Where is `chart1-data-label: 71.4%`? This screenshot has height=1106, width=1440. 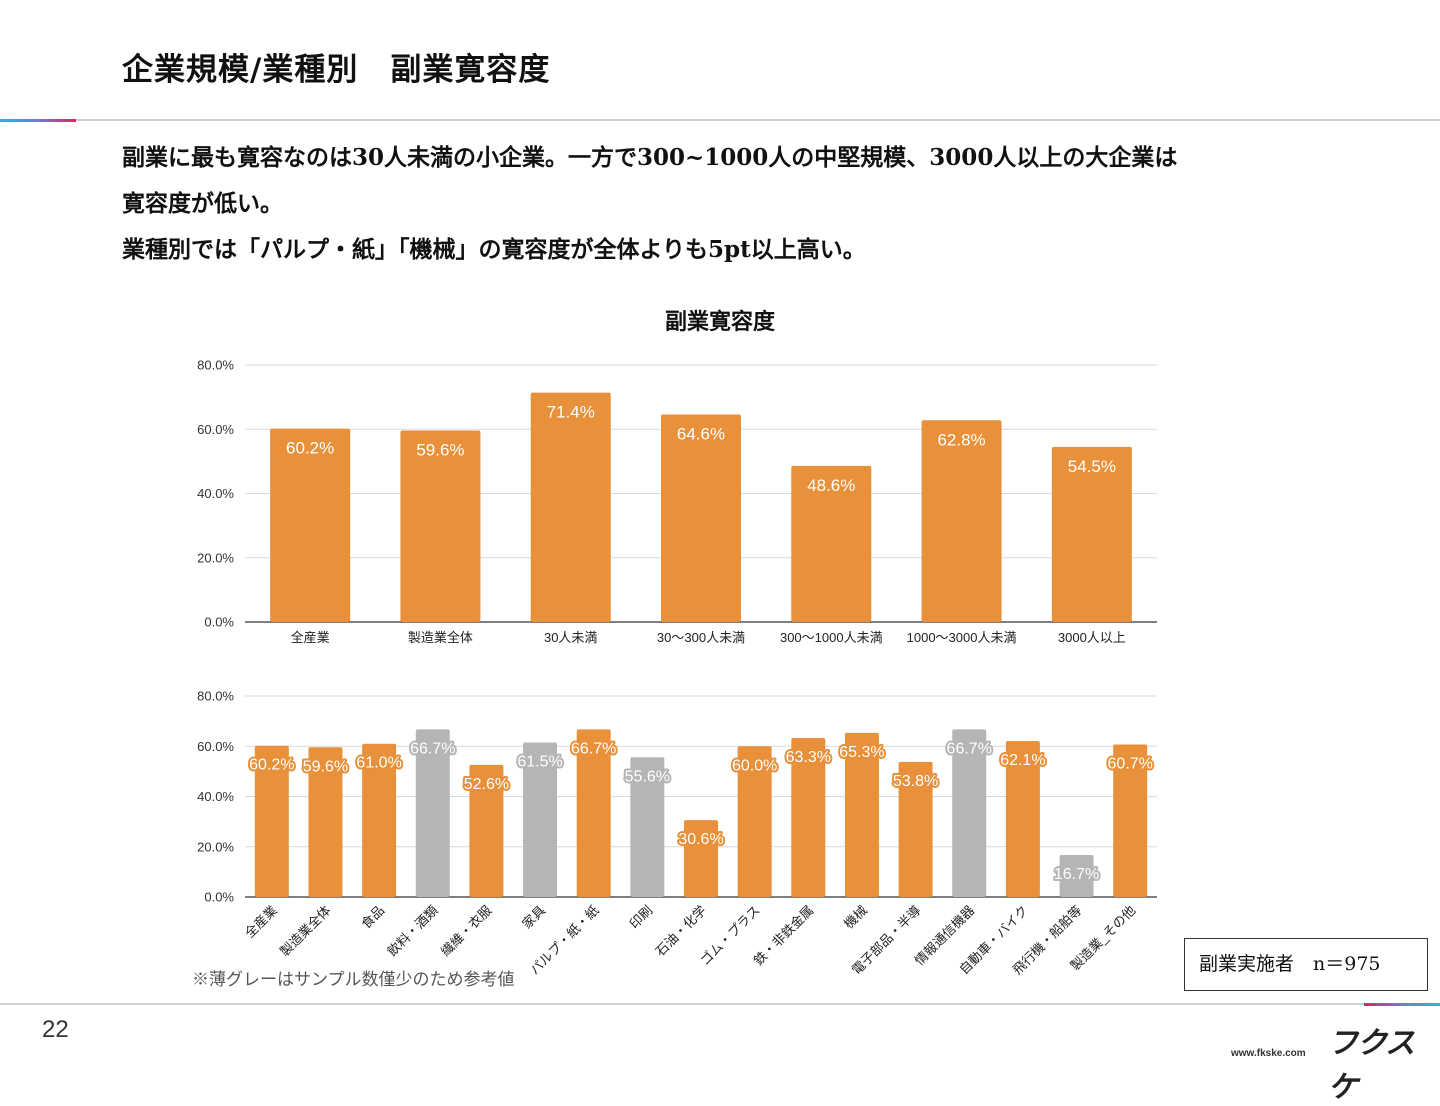
chart1-data-label: 71.4% is located at coordinates (571, 412).